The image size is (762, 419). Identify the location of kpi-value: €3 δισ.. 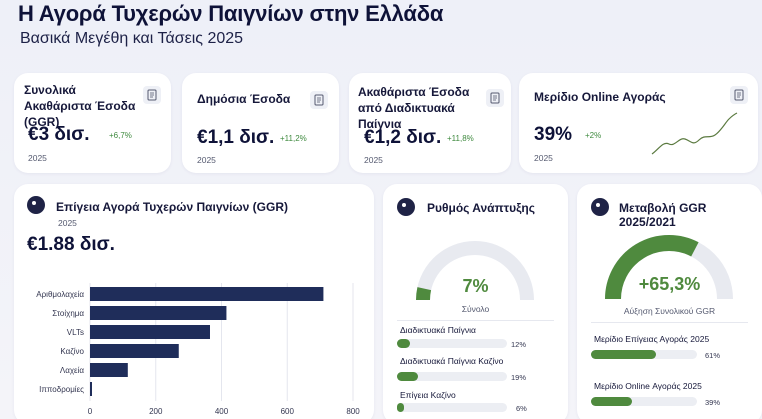
(59, 134).